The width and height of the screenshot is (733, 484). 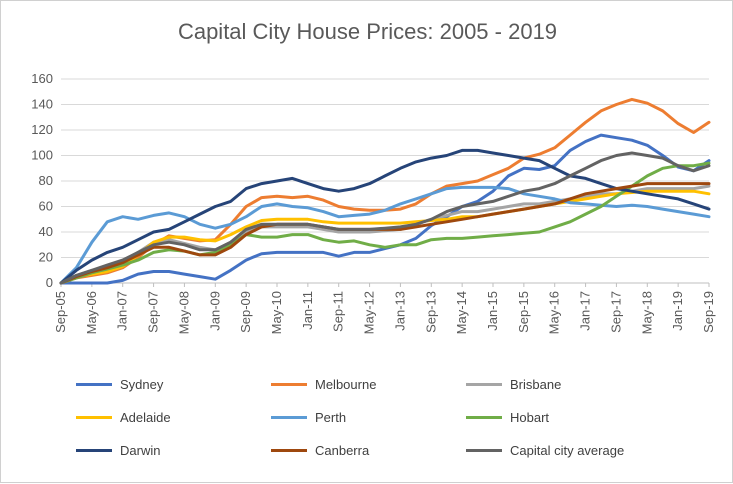 I want to click on x-tick-label: Sep-19, so click(x=708, y=312).